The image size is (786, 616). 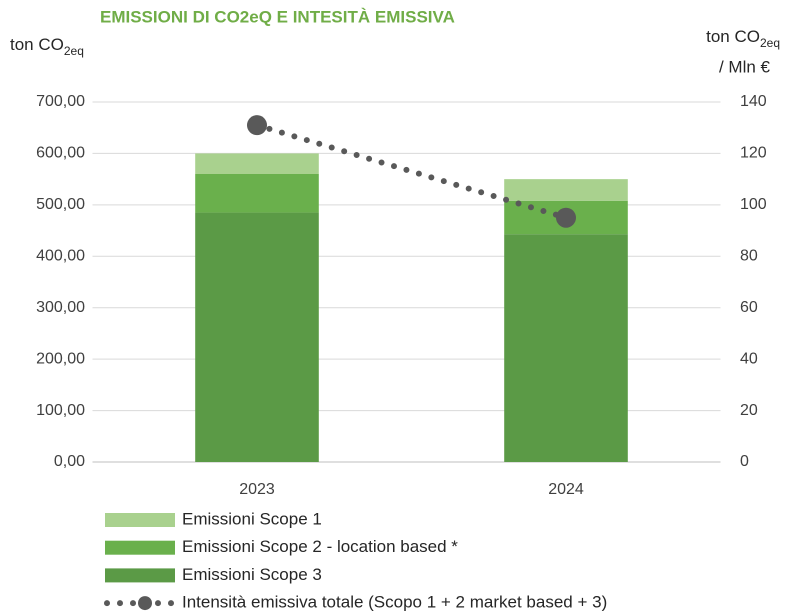 What do you see at coordinates (745, 66) in the screenshot?
I see `y2-axis-label-line2: / Mln €` at bounding box center [745, 66].